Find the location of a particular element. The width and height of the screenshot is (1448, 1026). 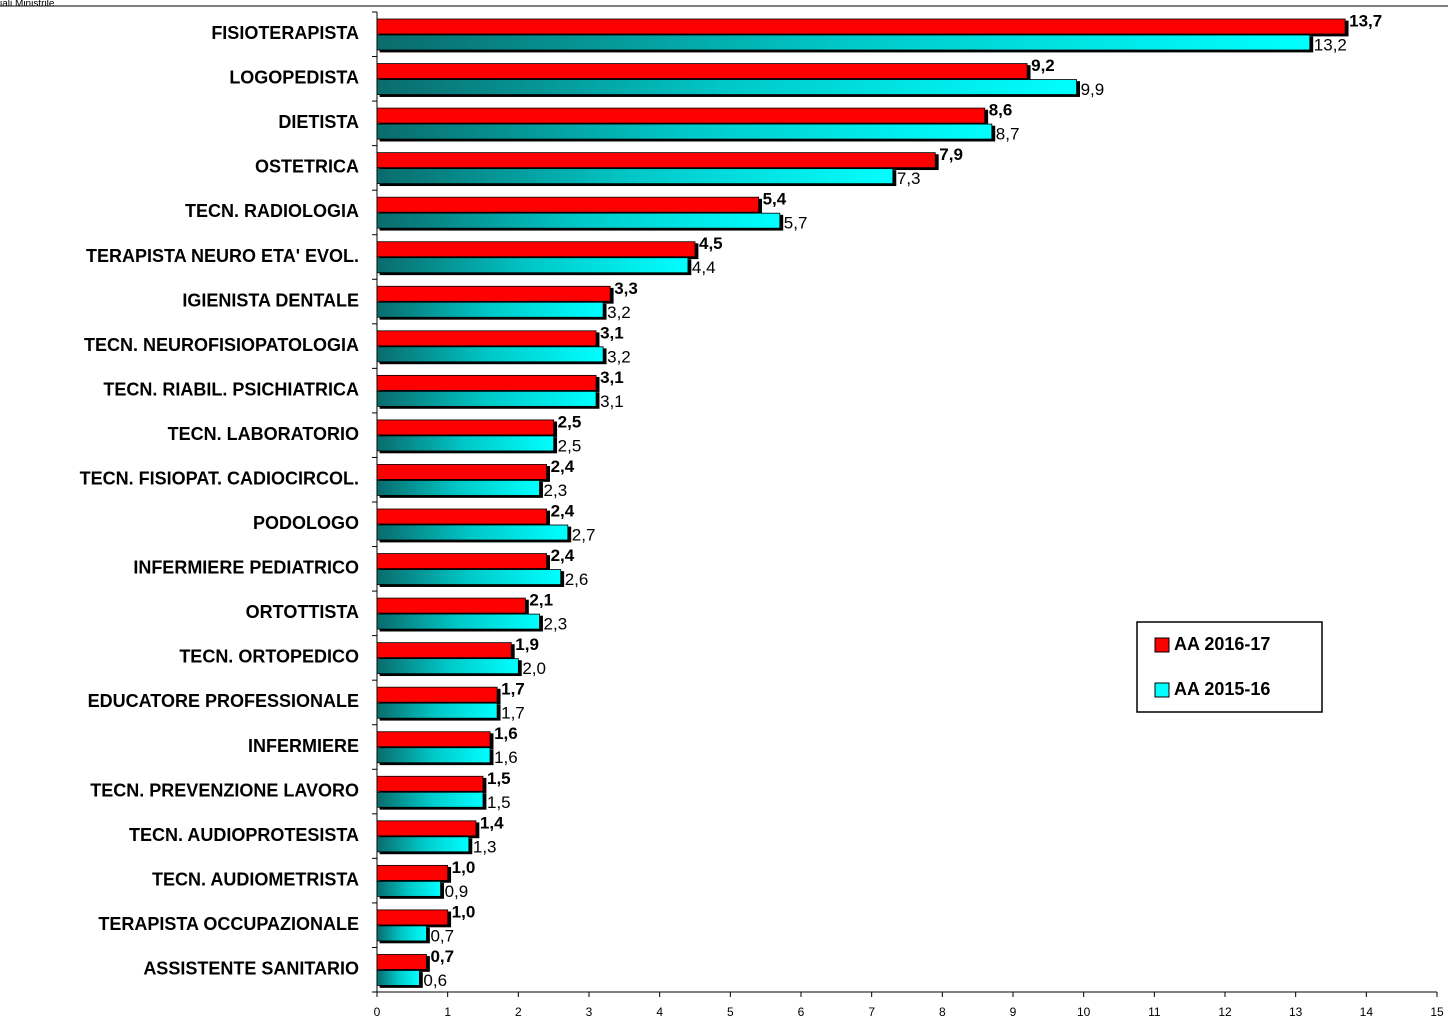

category-label: TECN. RADIOLOGIA is located at coordinates (272, 211).